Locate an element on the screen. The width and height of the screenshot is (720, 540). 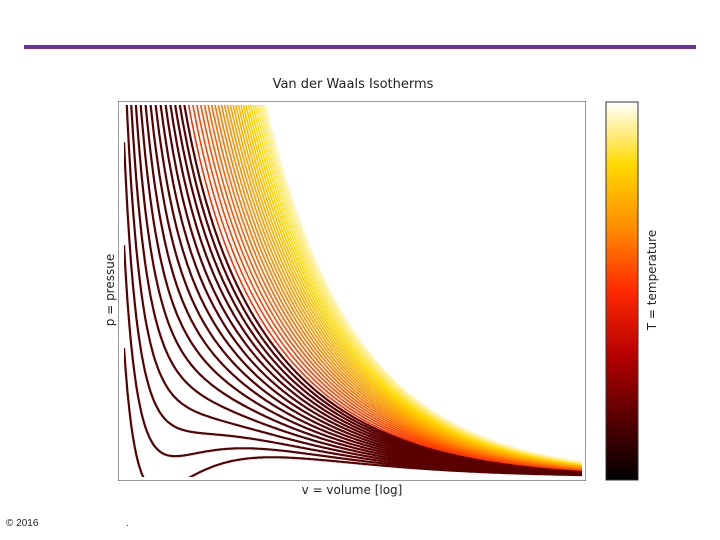
colorbar is located at coordinates (622, 291).